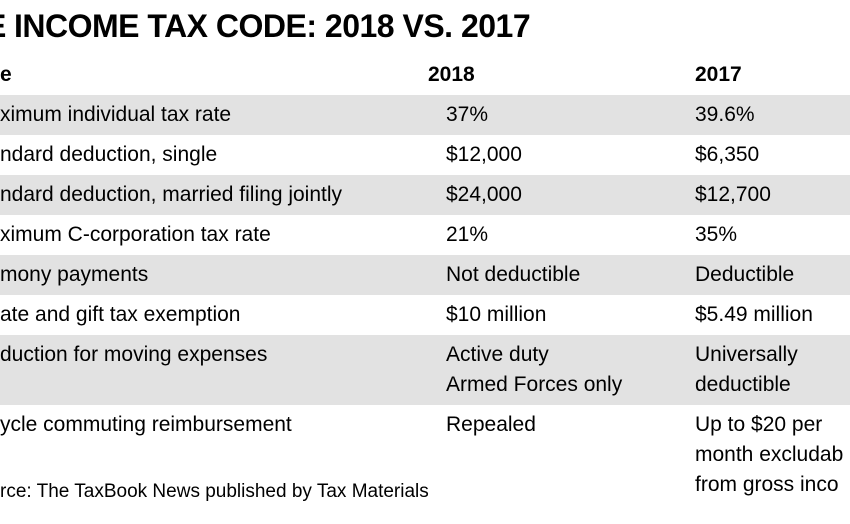 The width and height of the screenshot is (850, 524). What do you see at coordinates (467, 234) in the screenshot?
I see `value-2018: 21%` at bounding box center [467, 234].